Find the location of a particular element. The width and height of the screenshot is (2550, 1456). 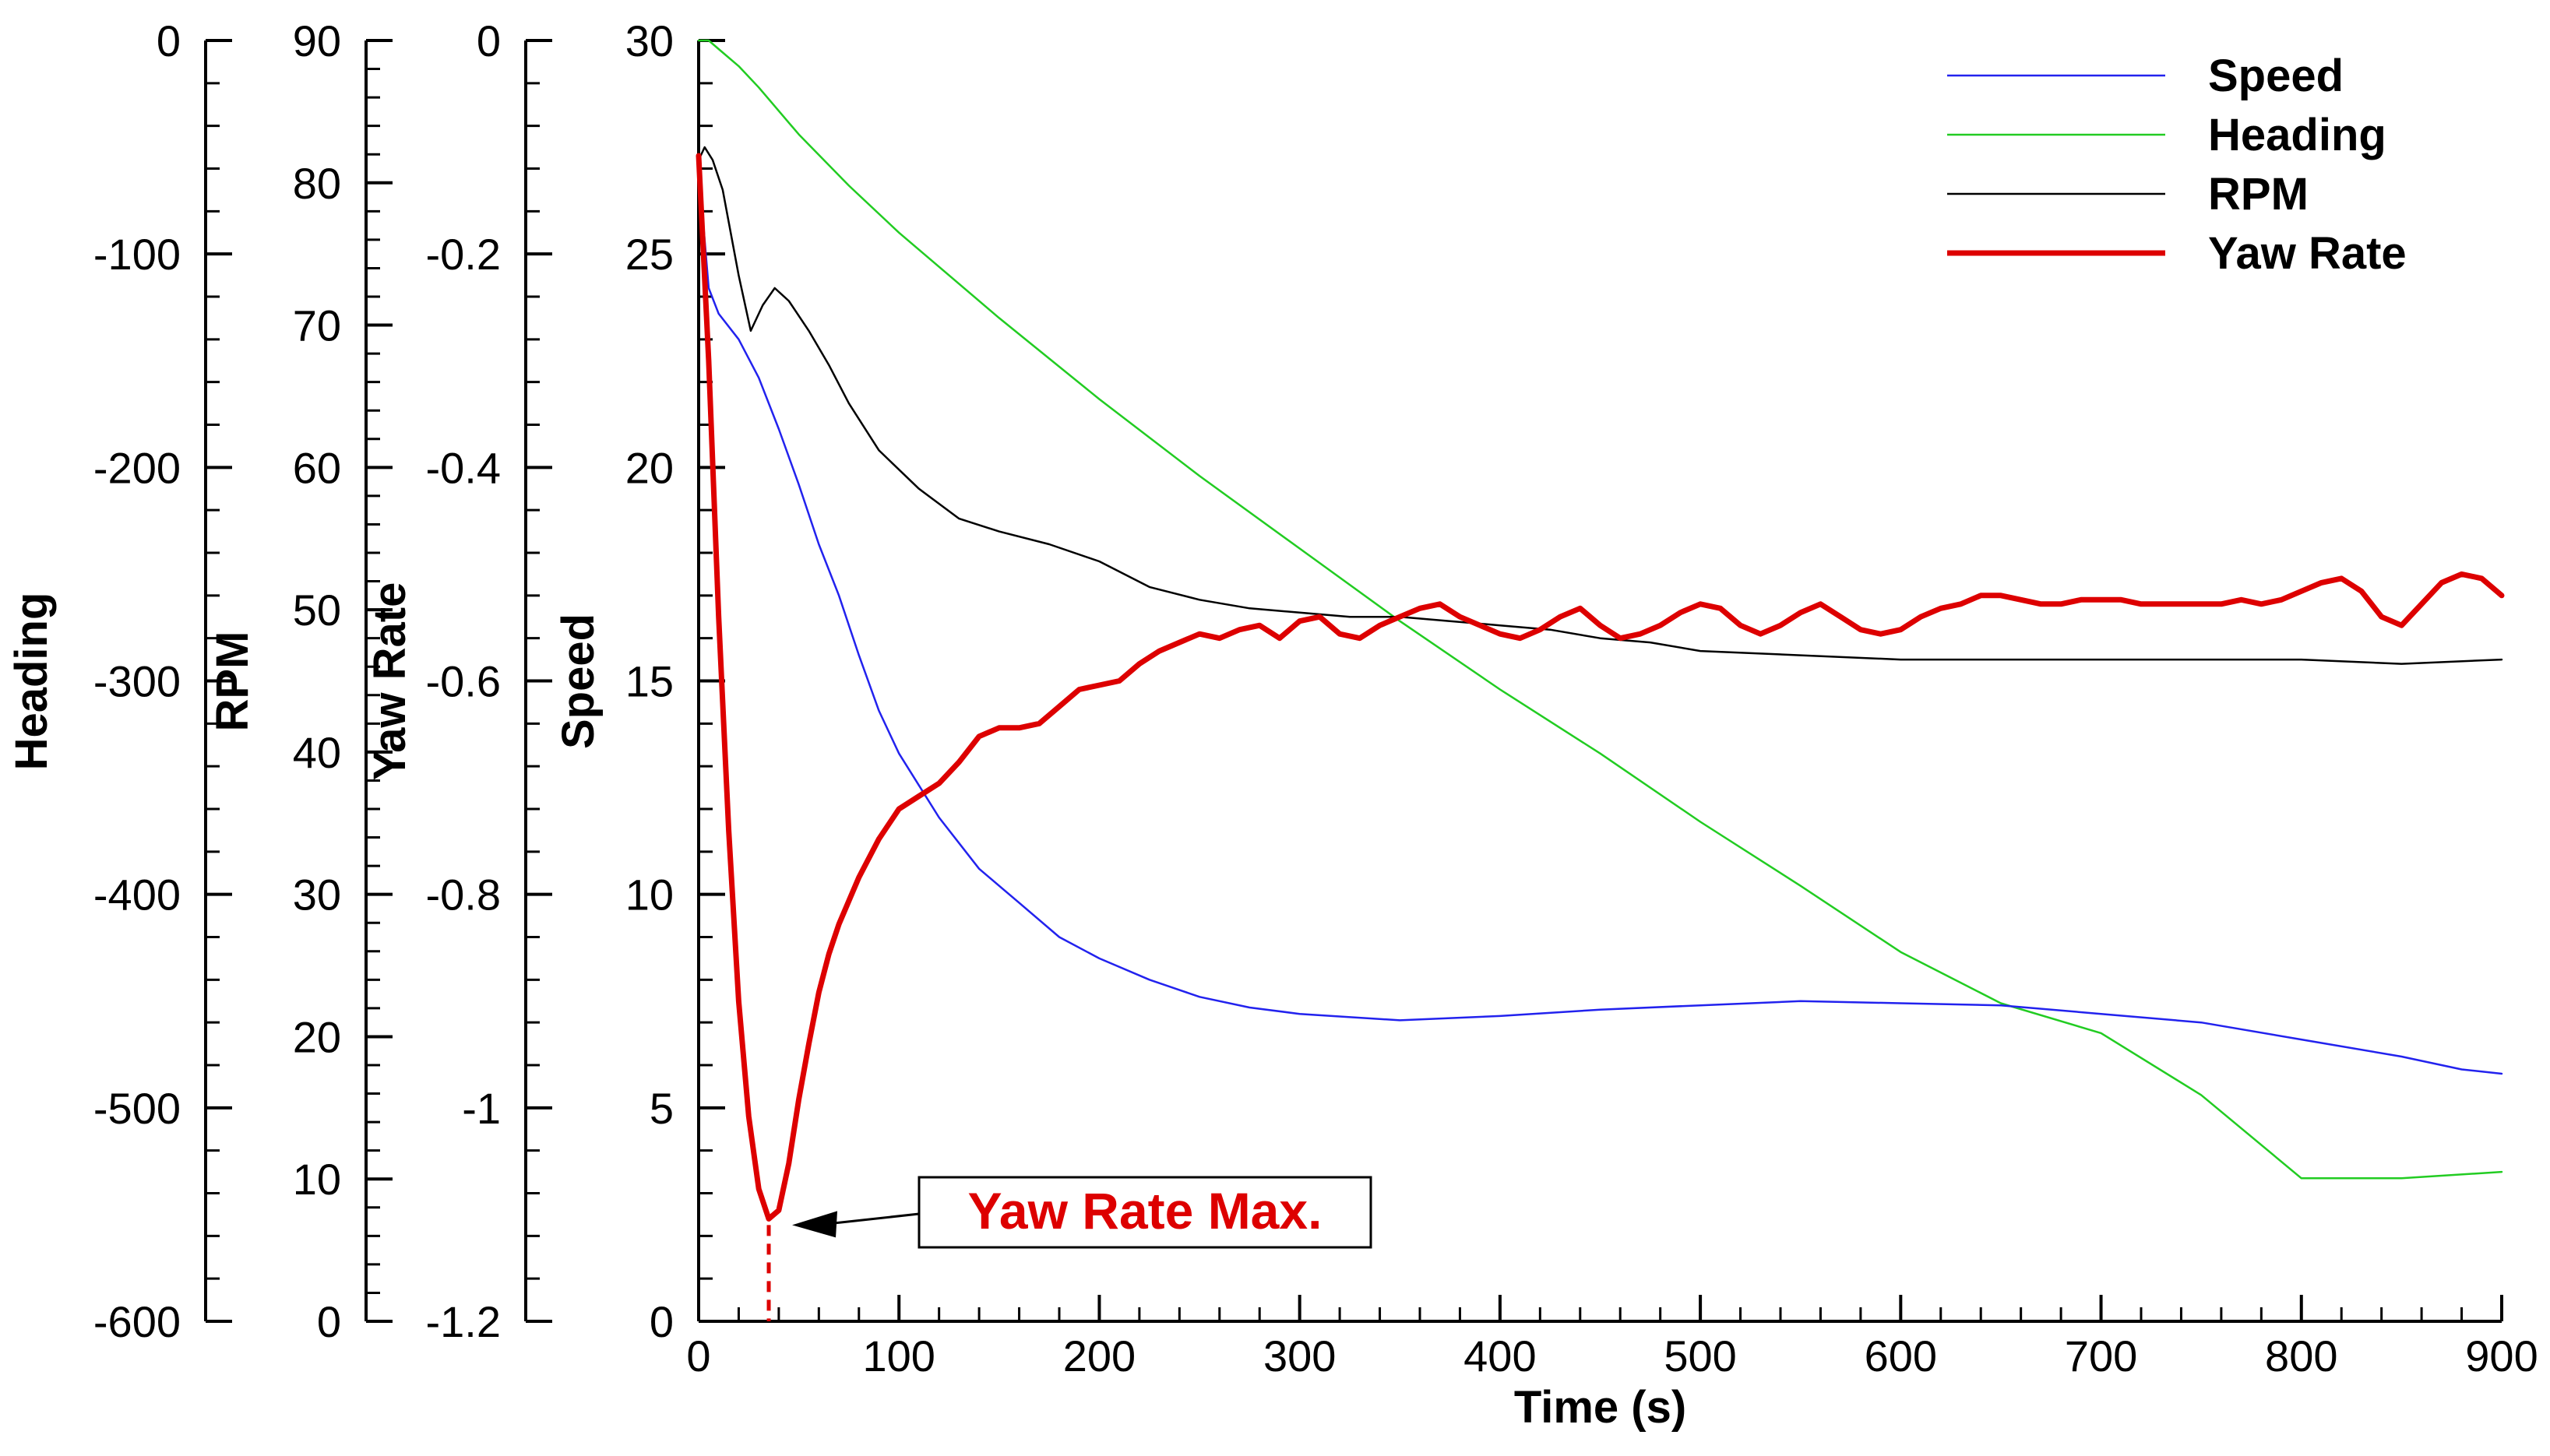

x-tick-label: 900 is located at coordinates (2501, 1355).